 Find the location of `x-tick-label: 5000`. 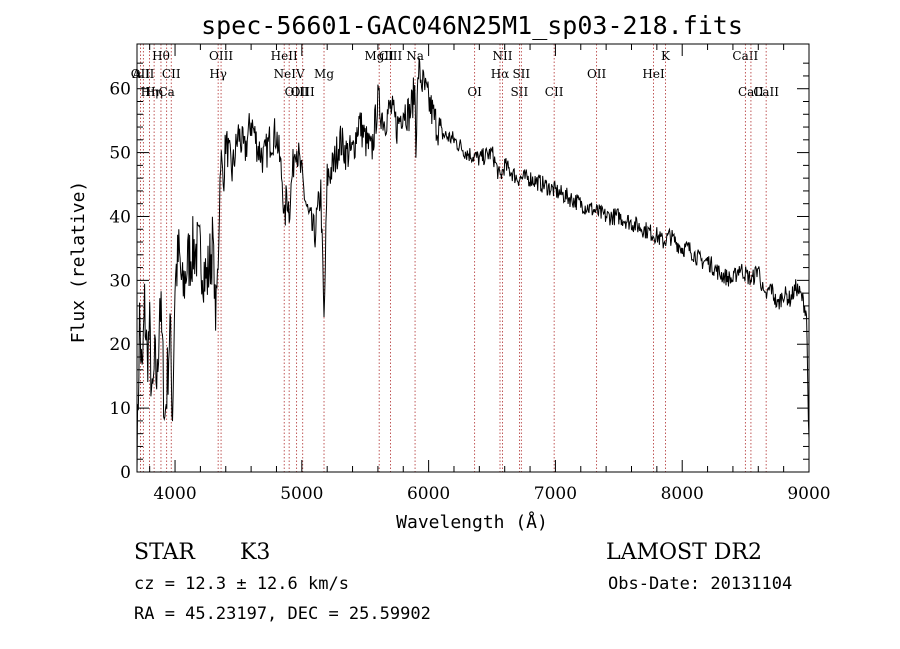

x-tick-label: 5000 is located at coordinates (301, 494).